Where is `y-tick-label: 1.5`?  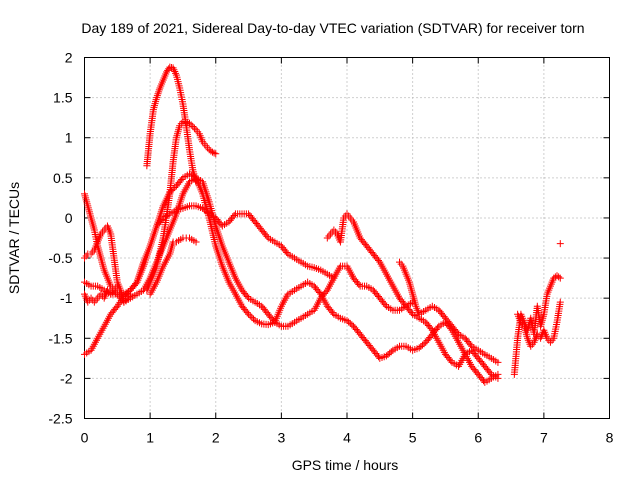 y-tick-label: 1.5 is located at coordinates (63, 98).